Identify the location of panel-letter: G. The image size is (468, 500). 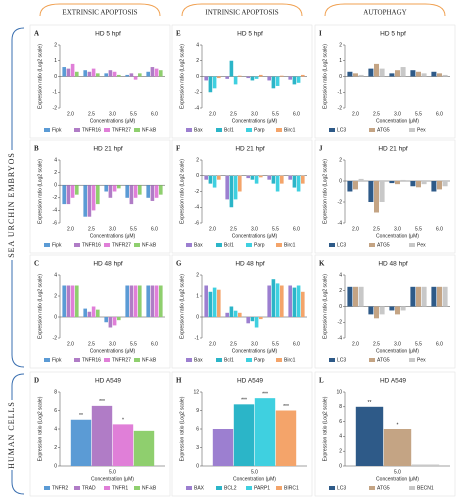
(179, 264).